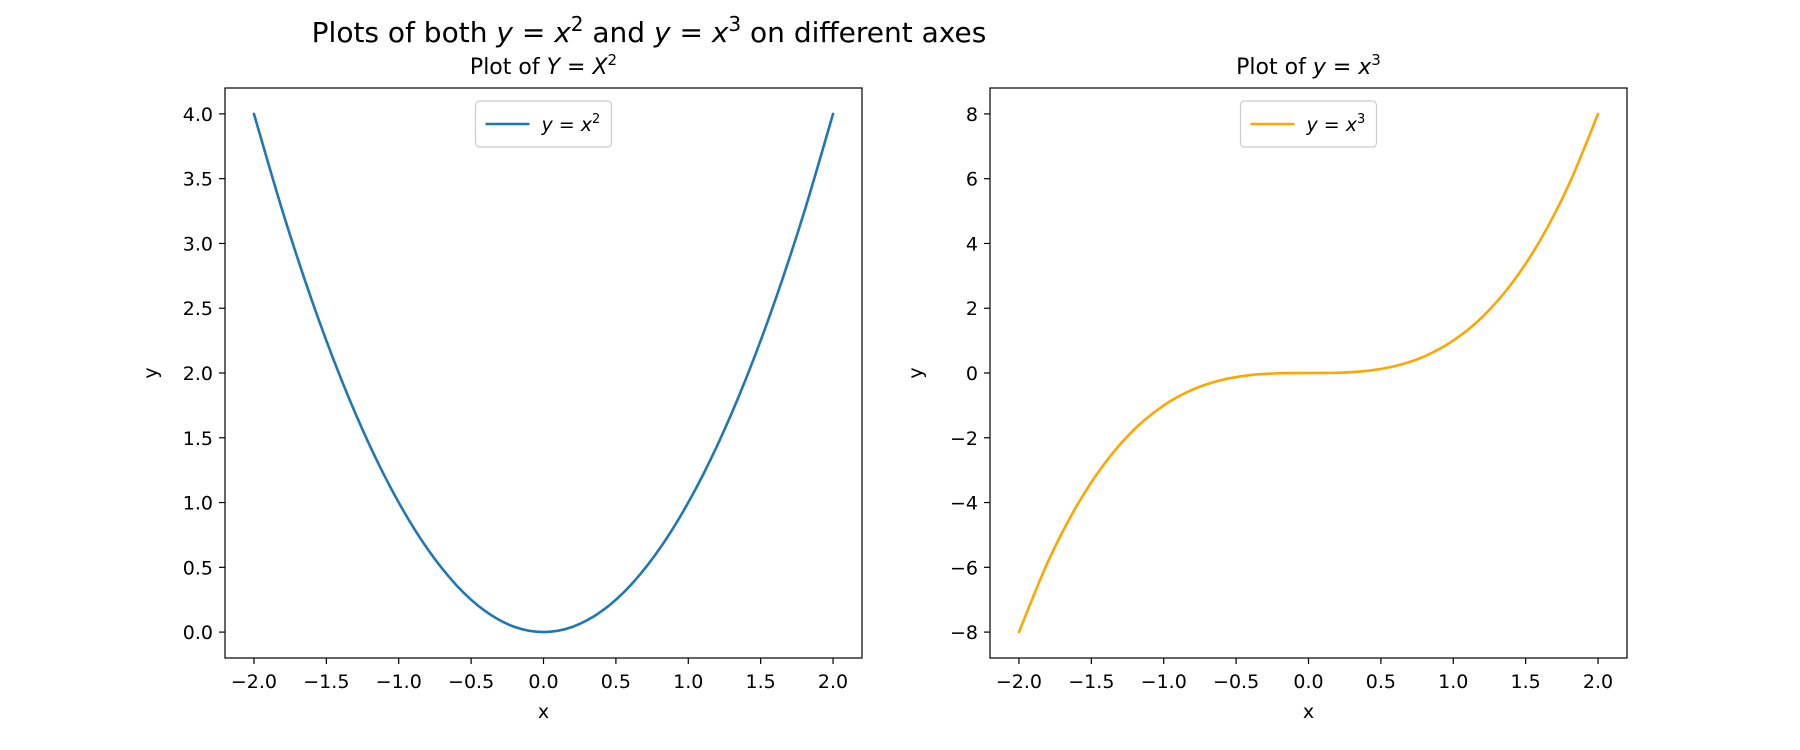 This screenshot has height=750, width=1800. I want to click on legend: y = x3, so click(1308, 124).